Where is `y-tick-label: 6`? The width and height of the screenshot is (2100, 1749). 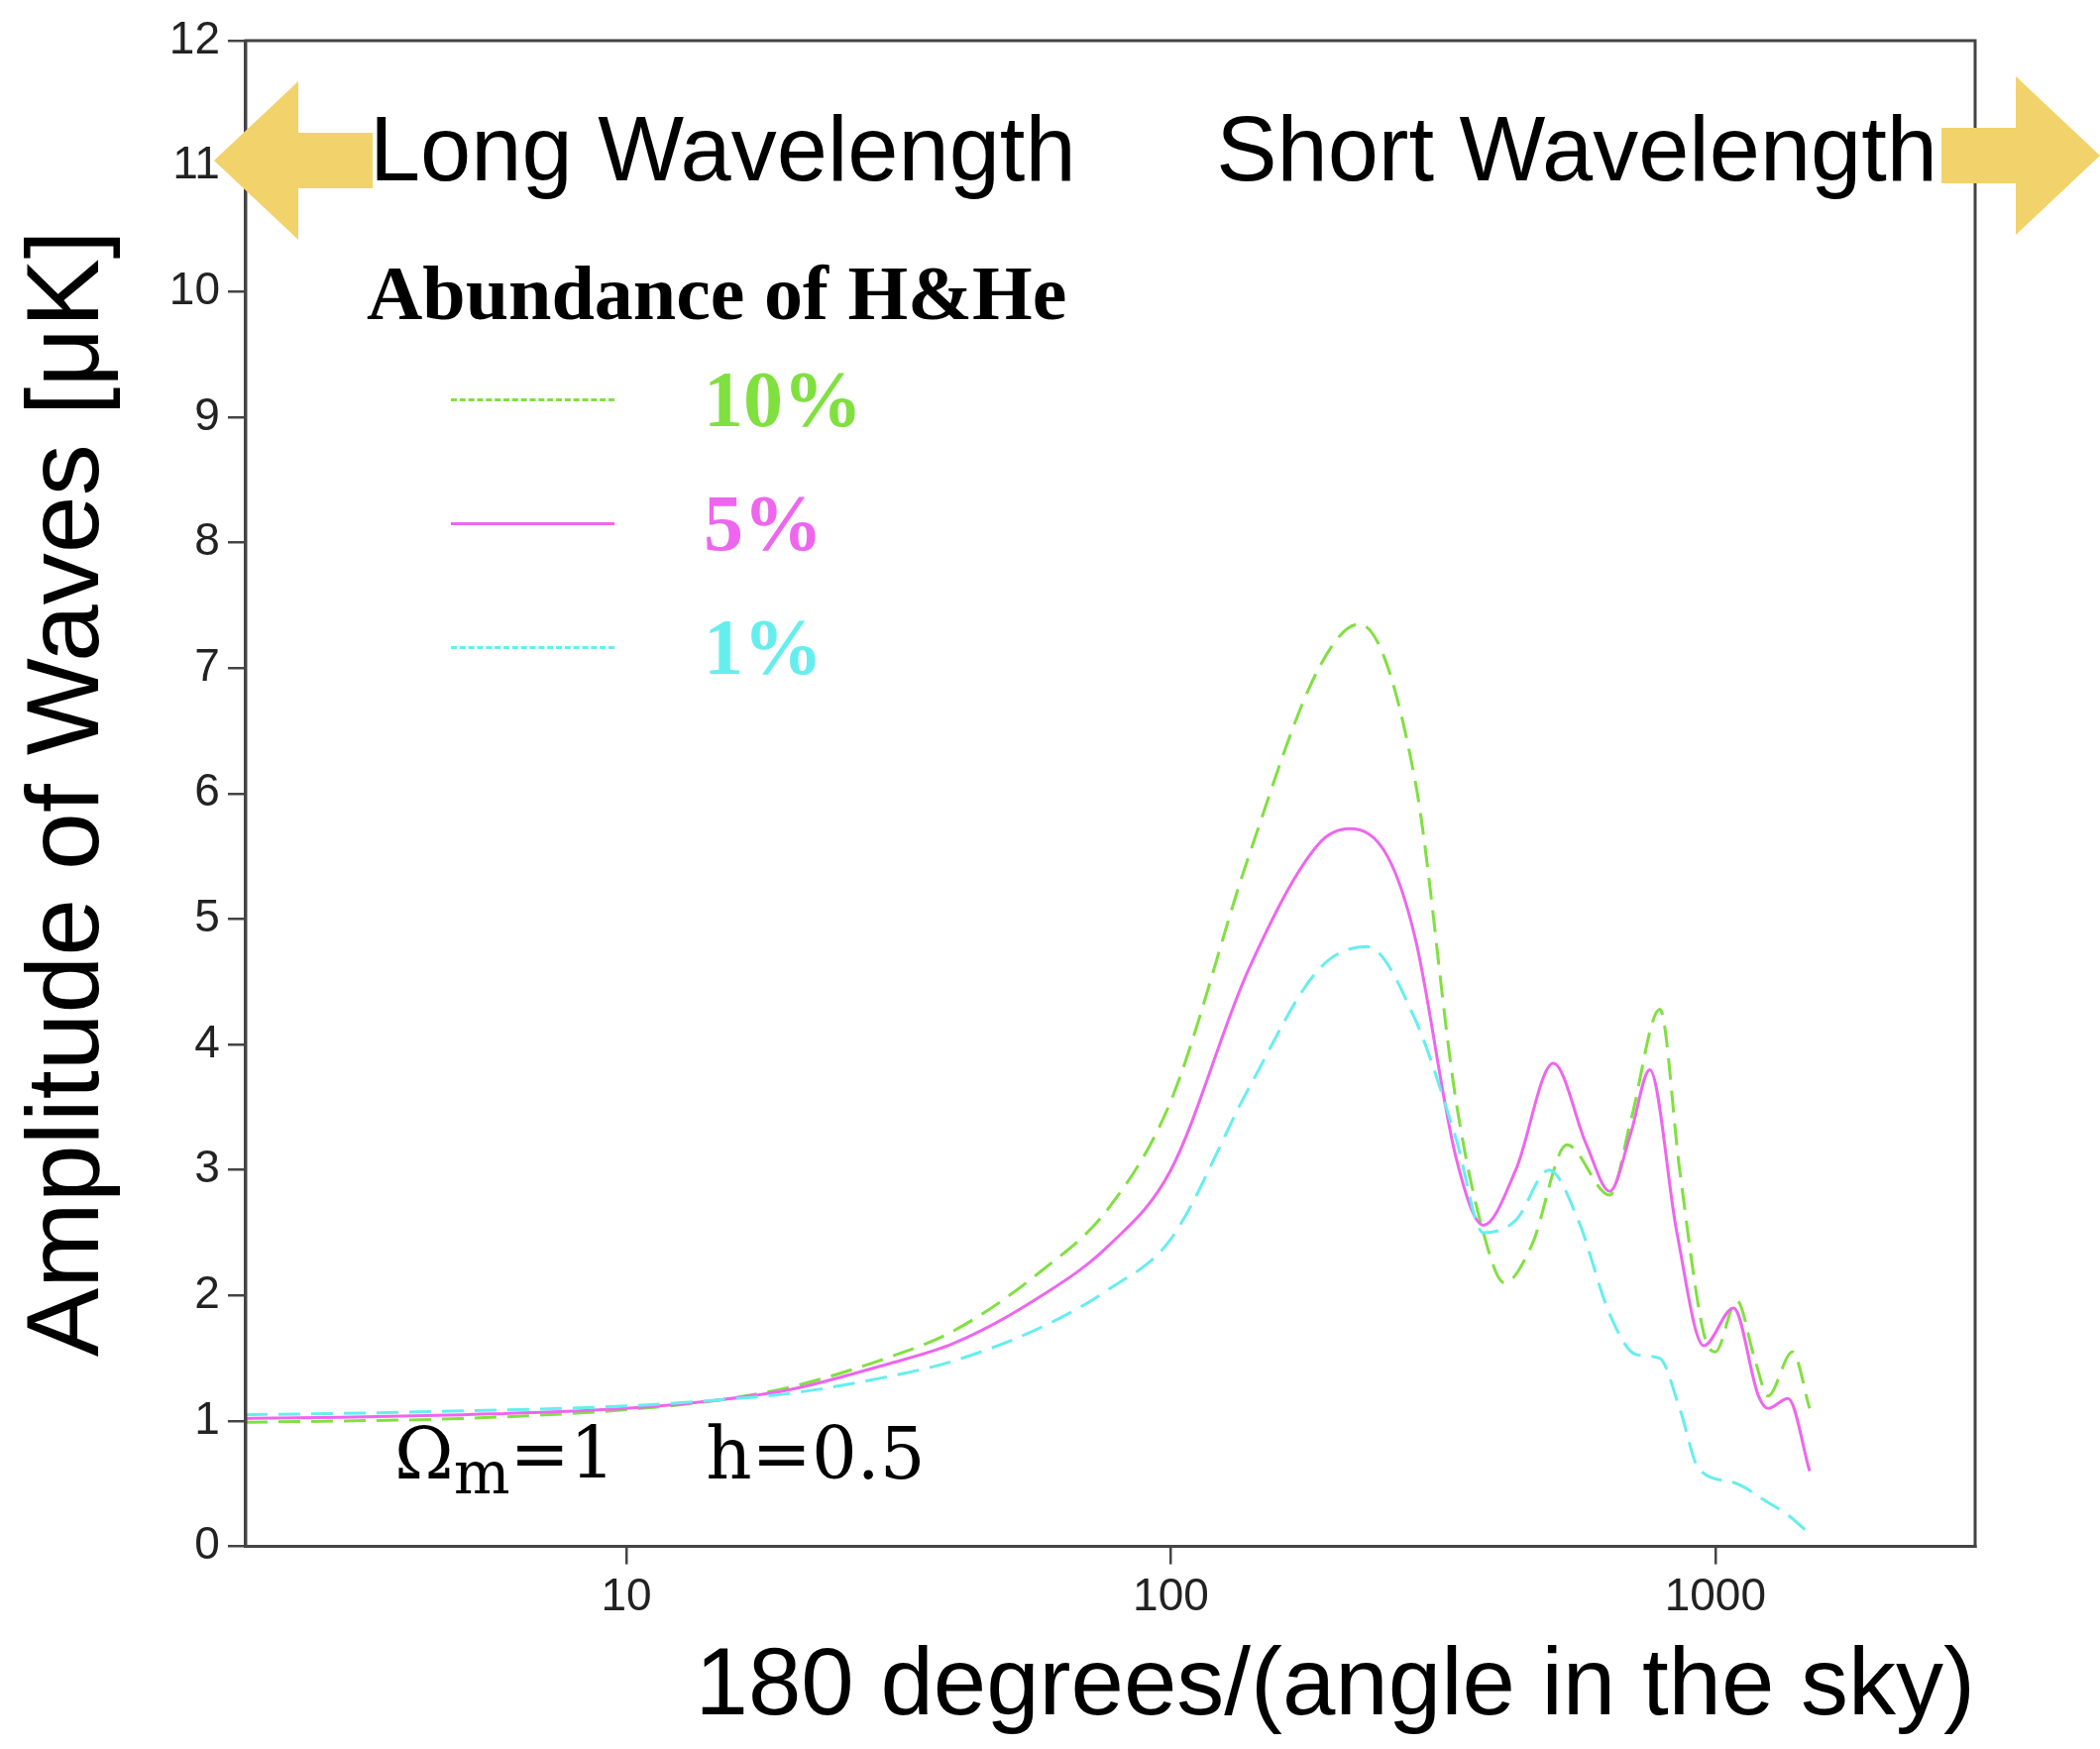
y-tick-label: 6 is located at coordinates (207, 790).